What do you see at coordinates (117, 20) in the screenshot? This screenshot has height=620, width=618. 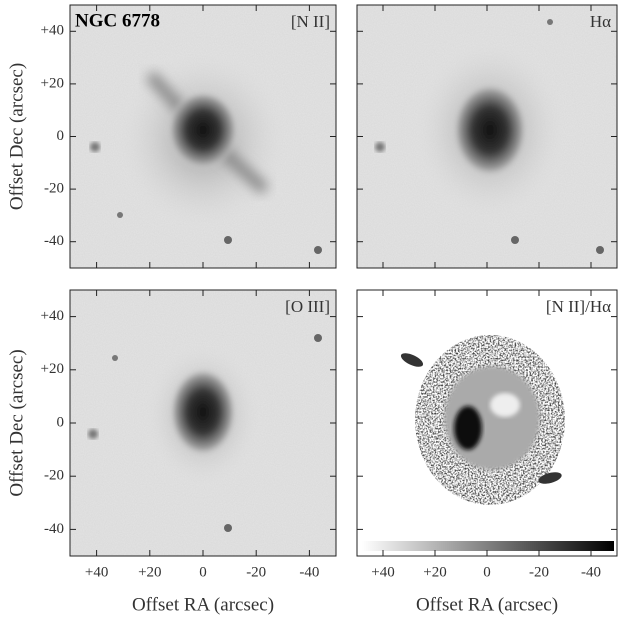 I see `figure-title: NGC 6778` at bounding box center [117, 20].